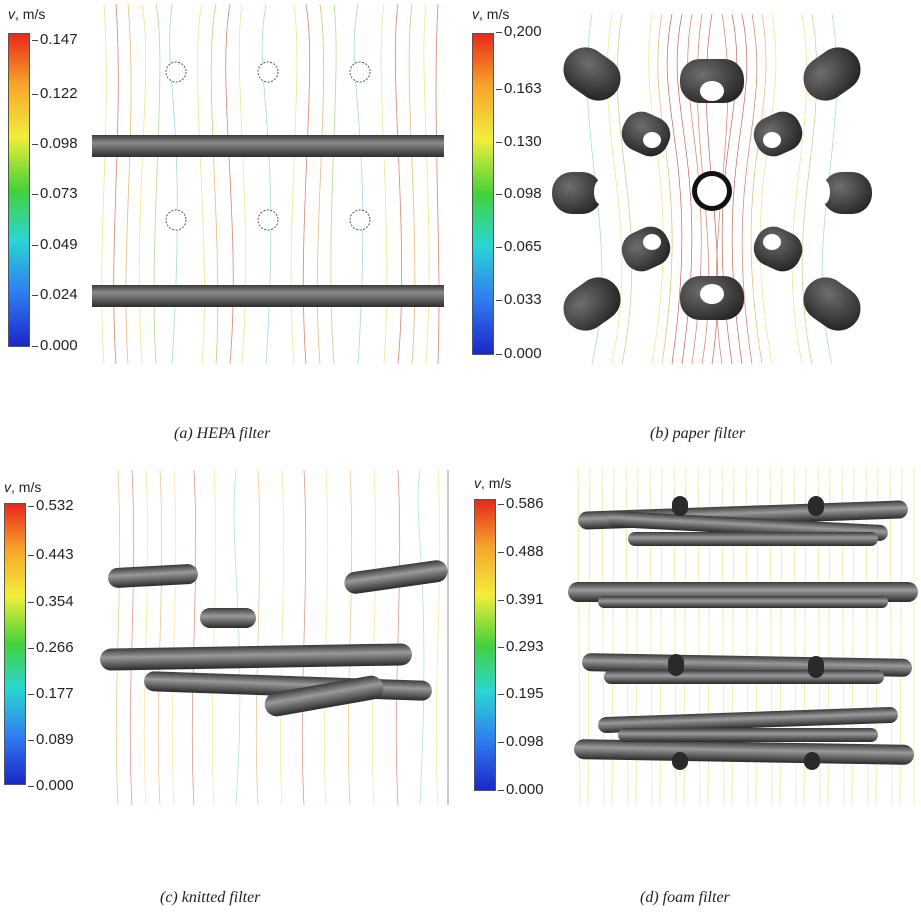  I want to click on colorbar-tick: 0.177, so click(51, 693).